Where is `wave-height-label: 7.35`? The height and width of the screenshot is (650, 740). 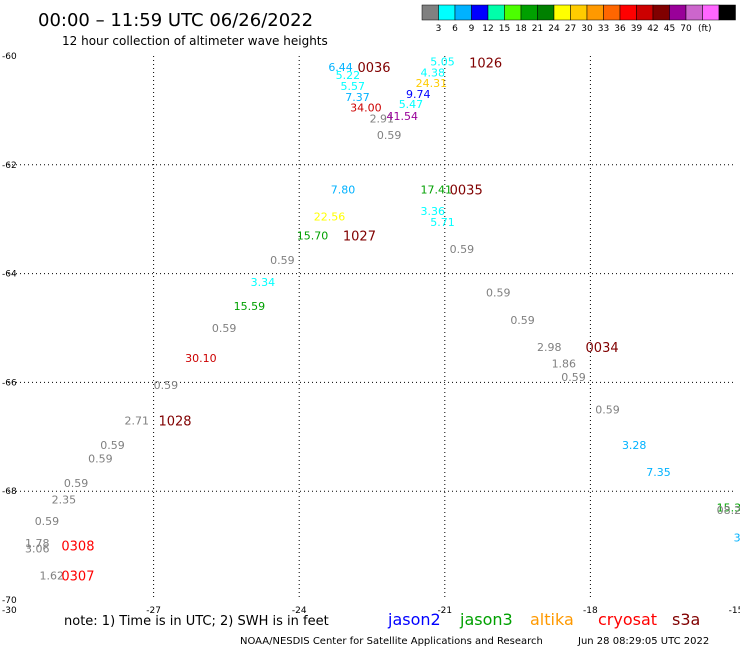 wave-height-label: 7.35 is located at coordinates (658, 472).